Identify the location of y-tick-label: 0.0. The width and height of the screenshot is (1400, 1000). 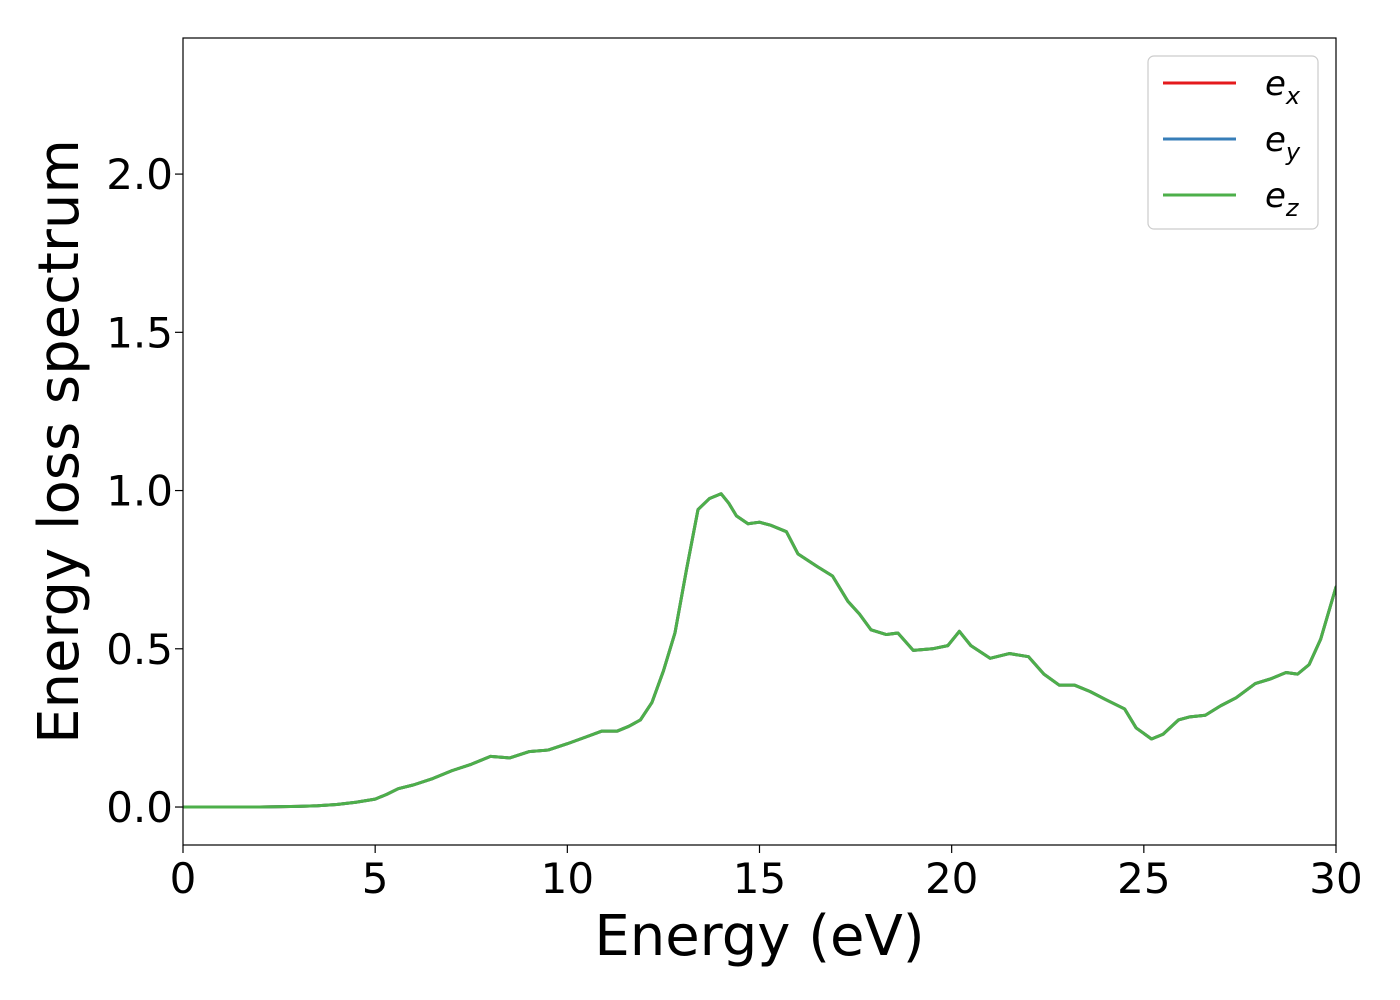
(139, 807).